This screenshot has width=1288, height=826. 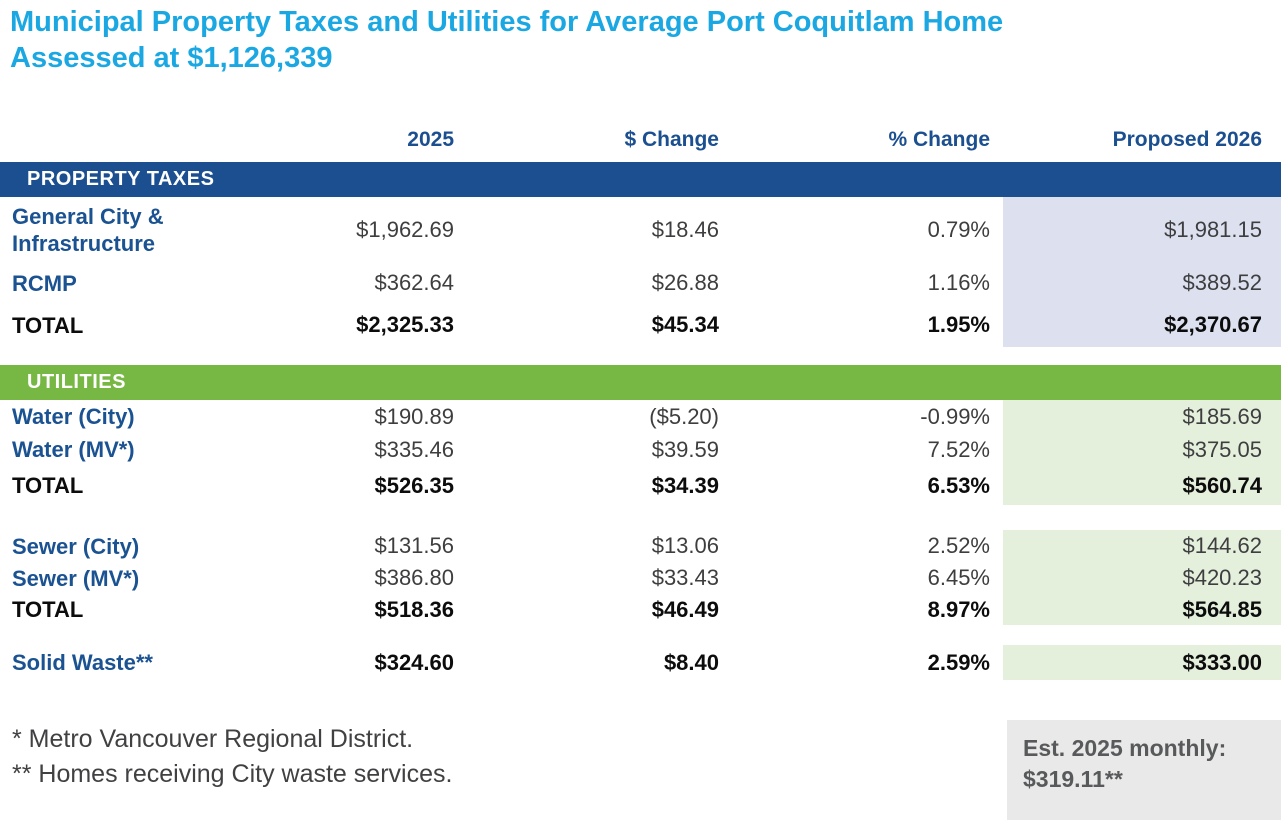 What do you see at coordinates (958, 577) in the screenshot?
I see `value-percent-change: 6.45%` at bounding box center [958, 577].